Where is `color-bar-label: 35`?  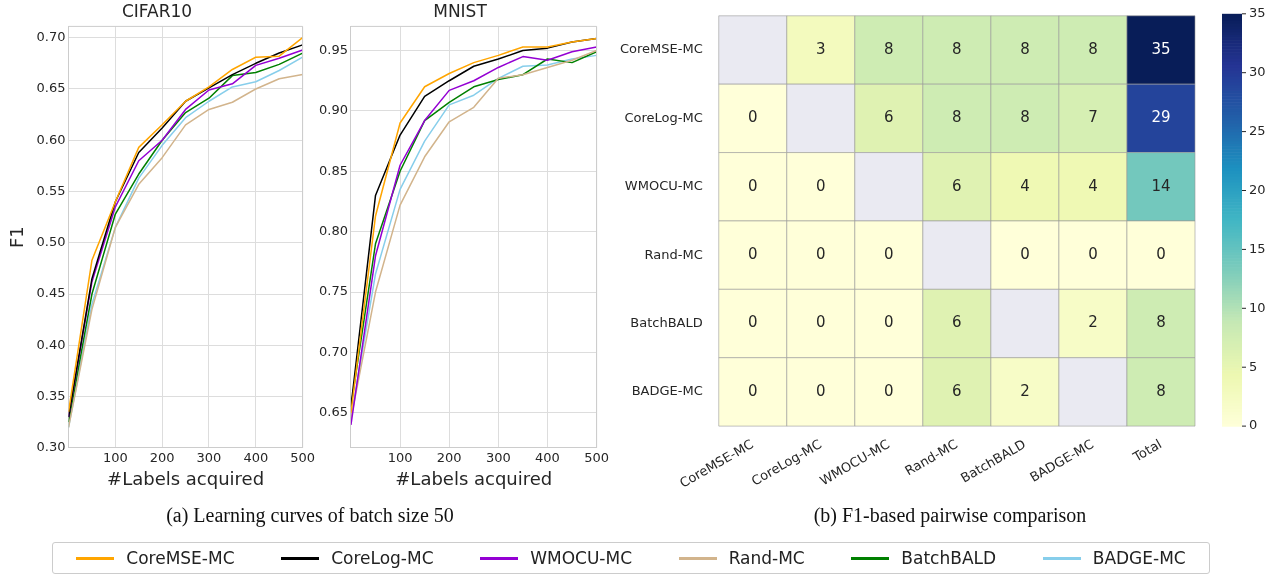 color-bar-label: 35 is located at coordinates (1257, 13).